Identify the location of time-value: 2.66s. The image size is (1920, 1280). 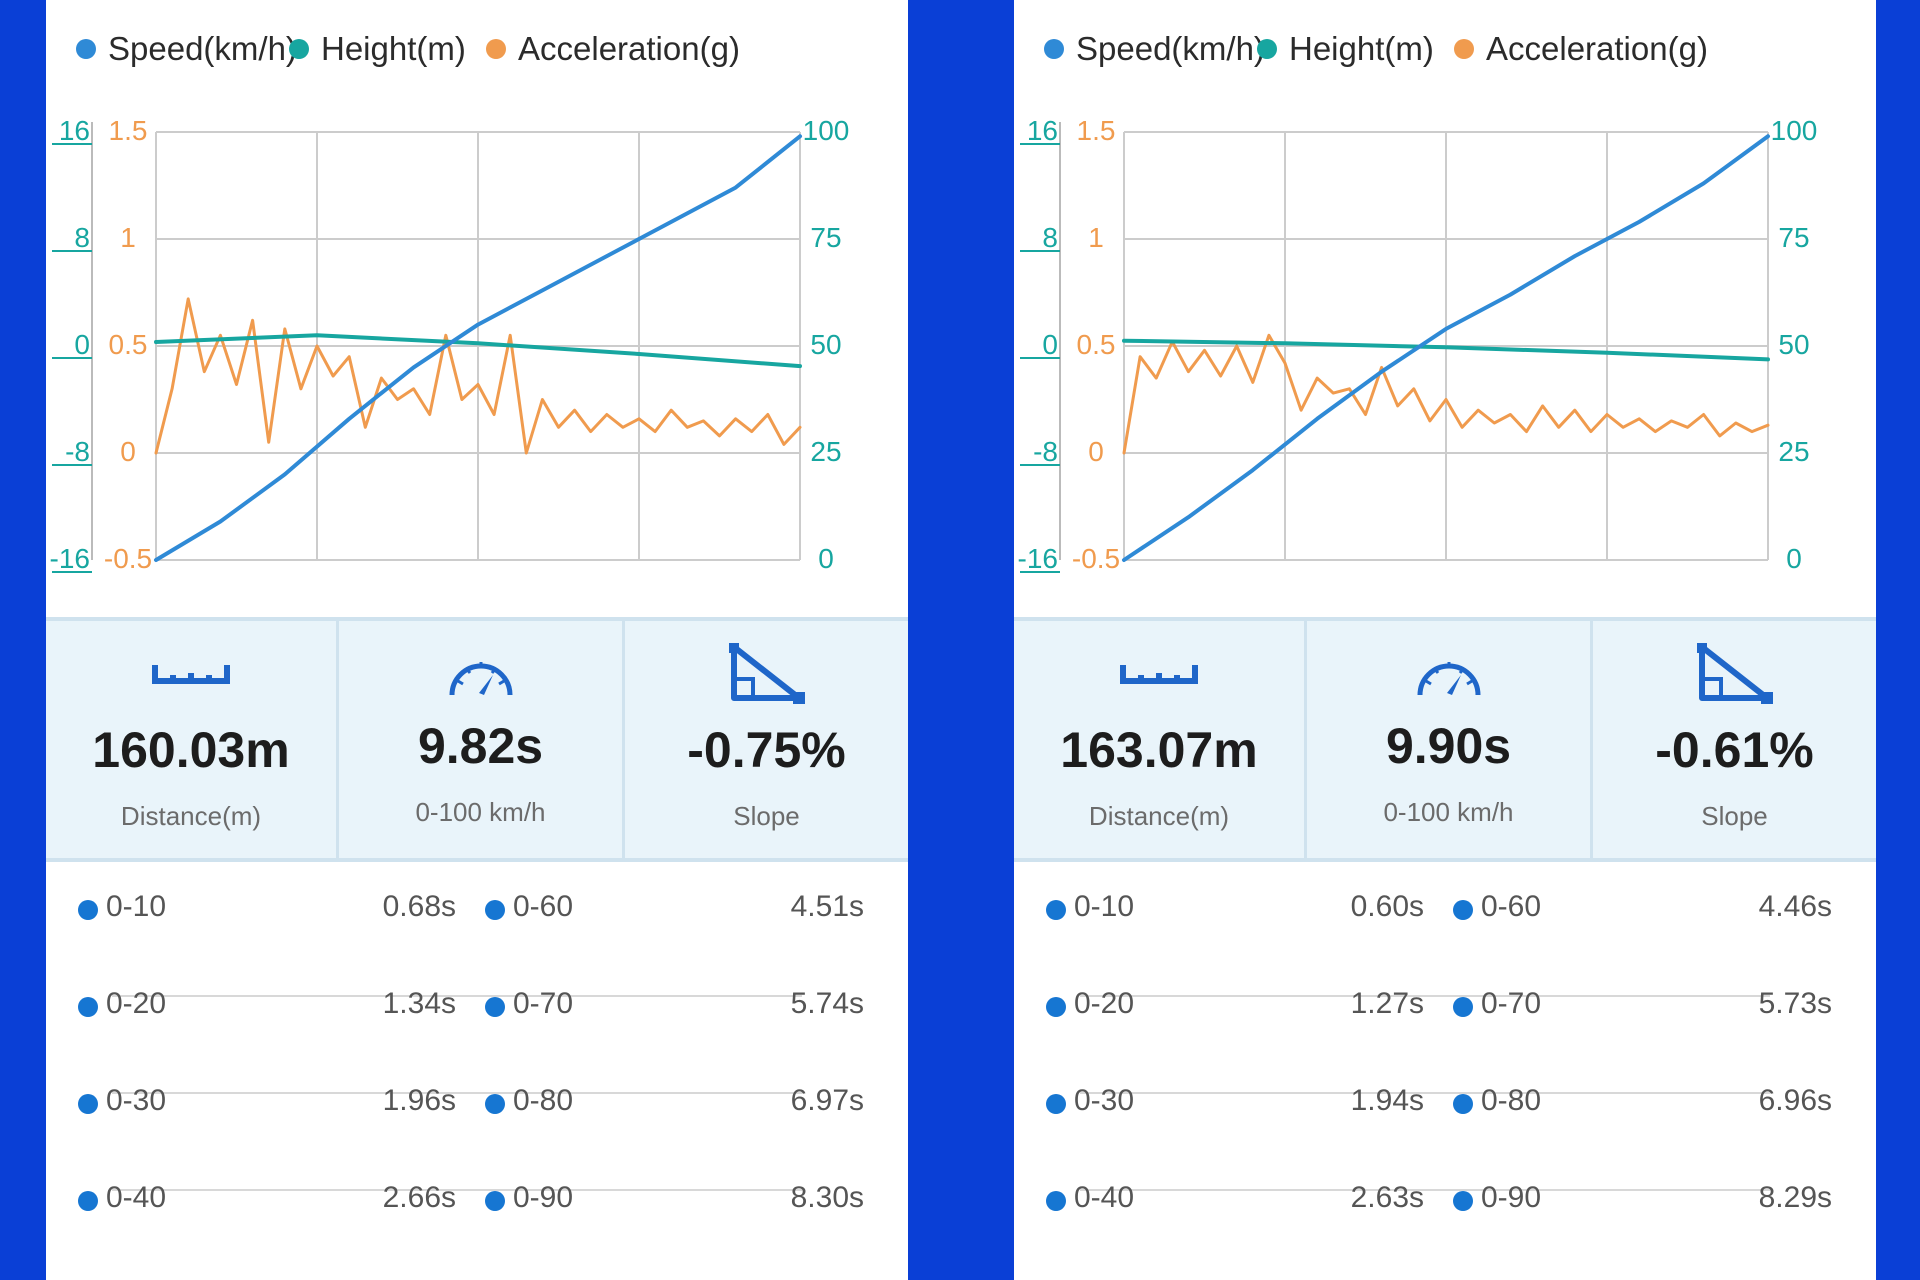
(419, 1197).